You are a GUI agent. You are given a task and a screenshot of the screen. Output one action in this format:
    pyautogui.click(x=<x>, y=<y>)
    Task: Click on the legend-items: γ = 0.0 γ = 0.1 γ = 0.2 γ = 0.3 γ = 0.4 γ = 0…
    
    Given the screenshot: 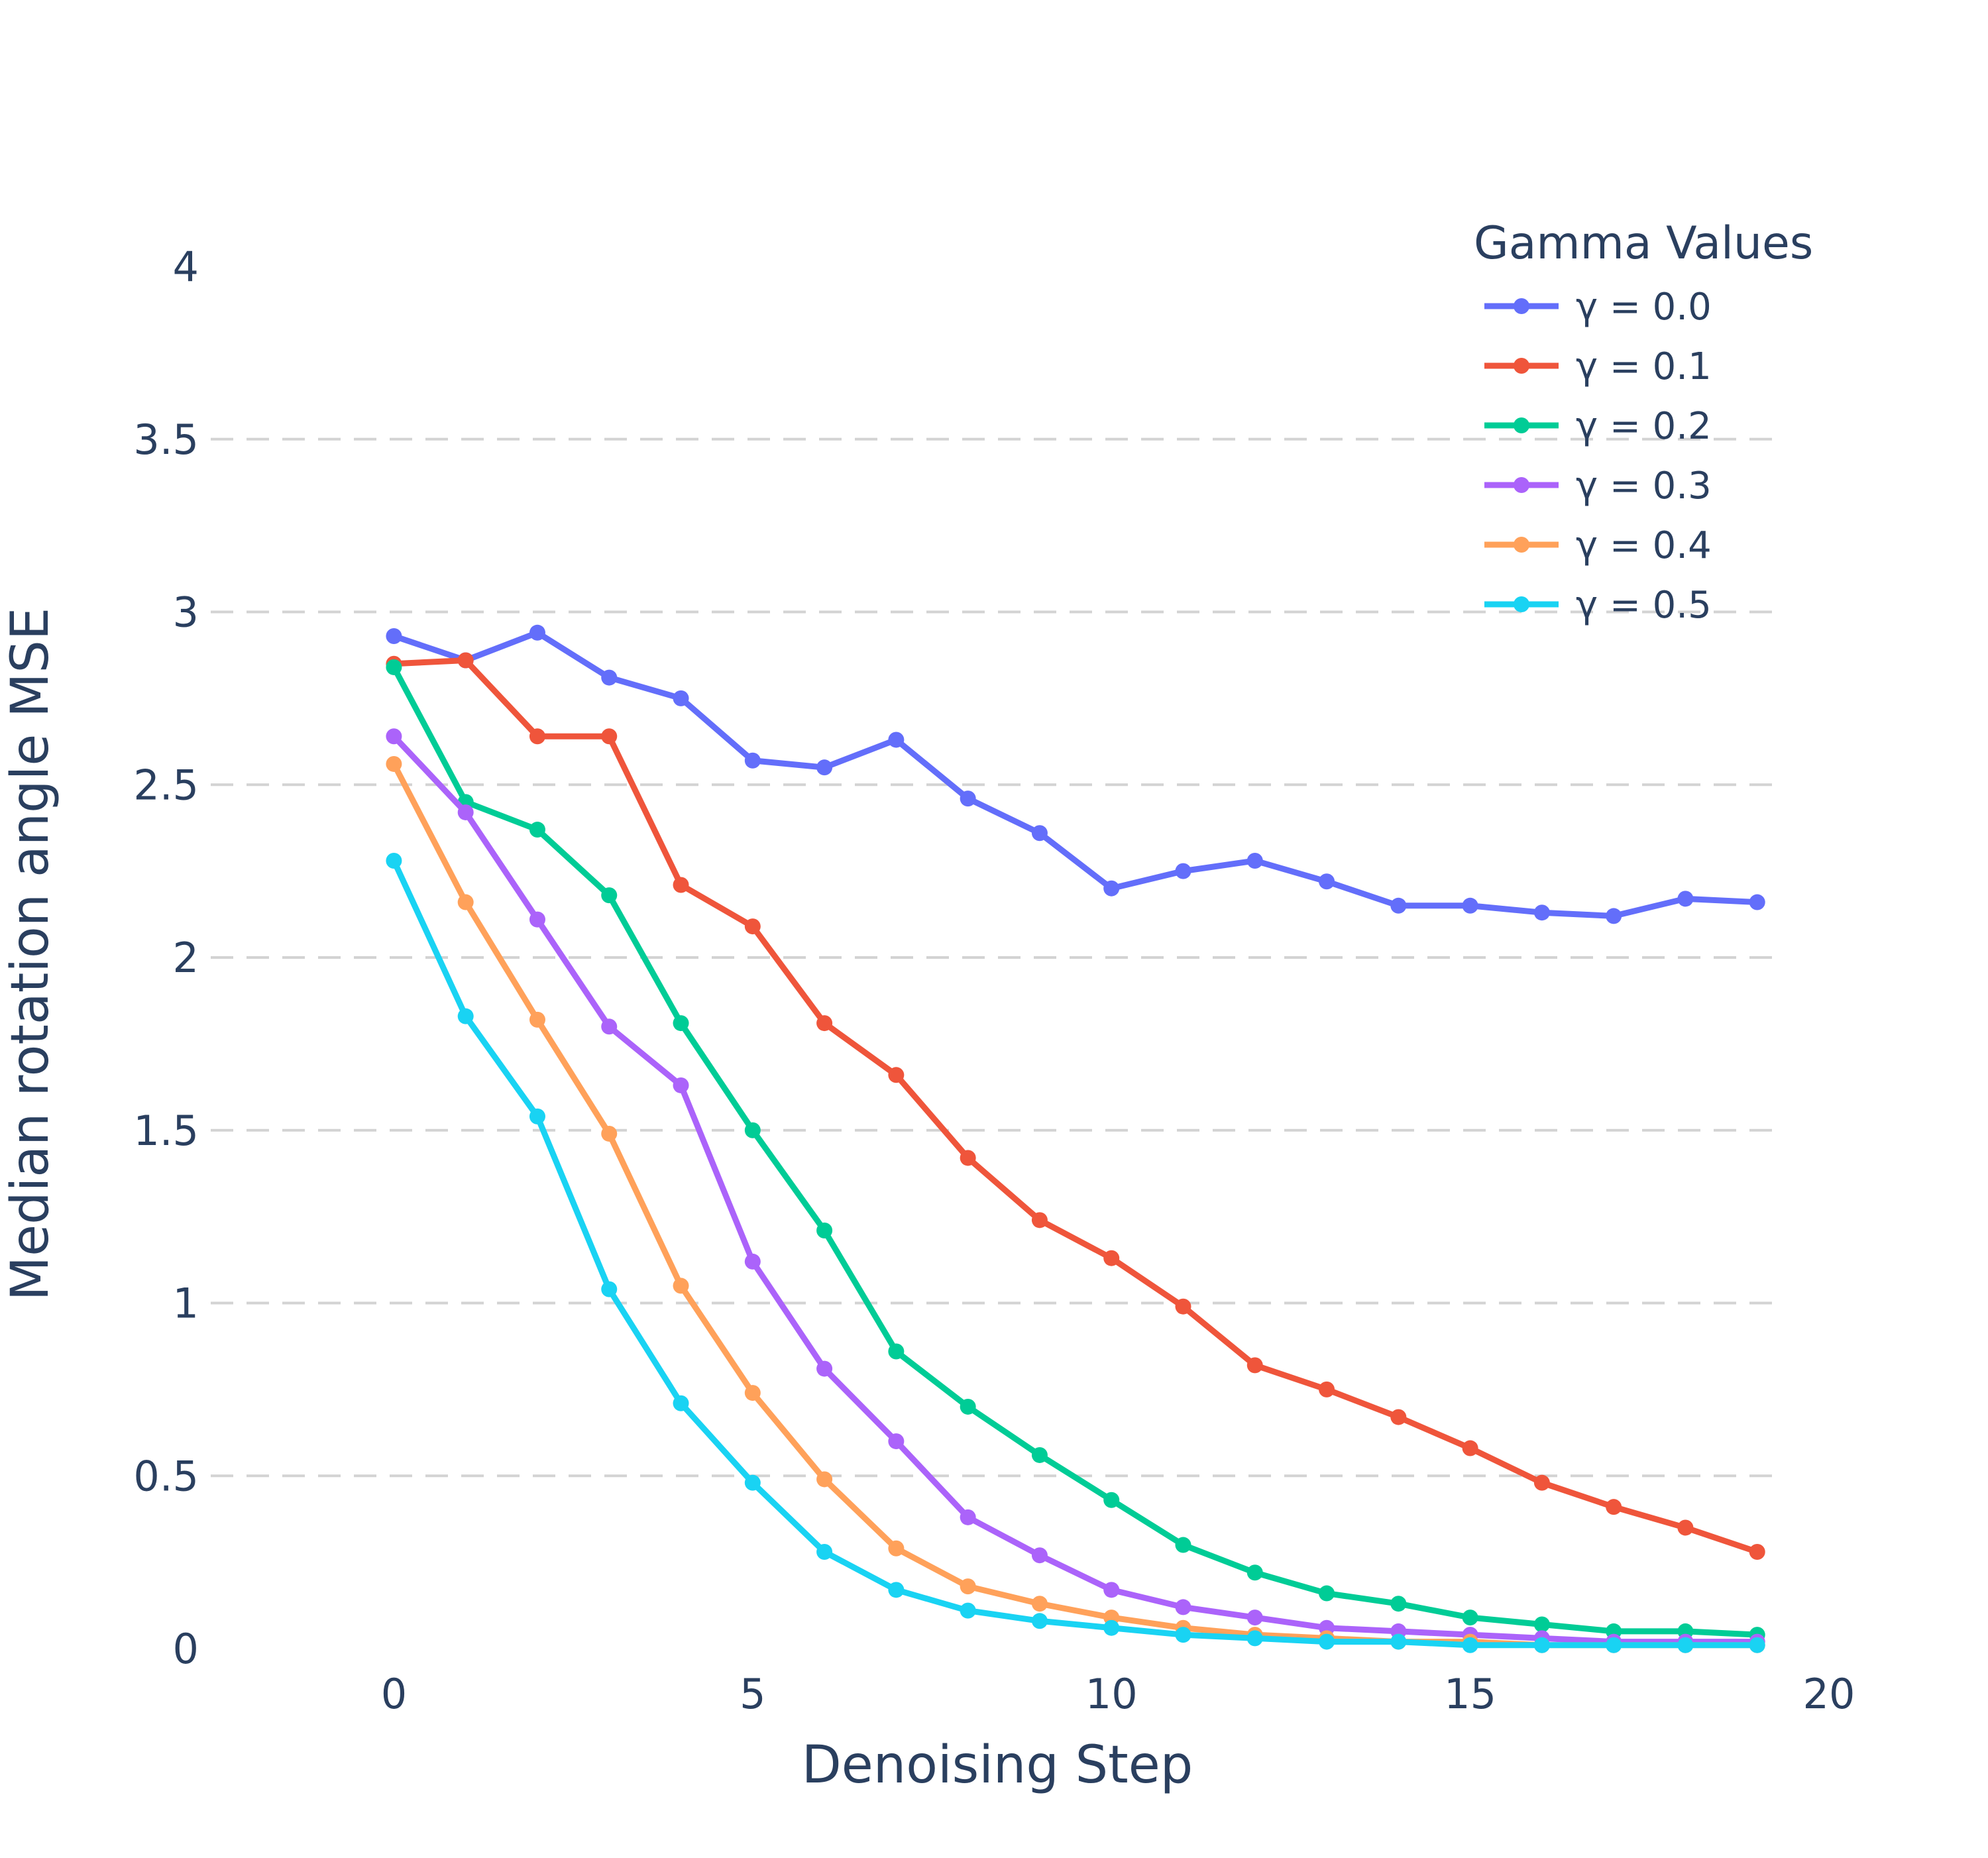 What is the action you would take?
    pyautogui.click(x=1598, y=457)
    